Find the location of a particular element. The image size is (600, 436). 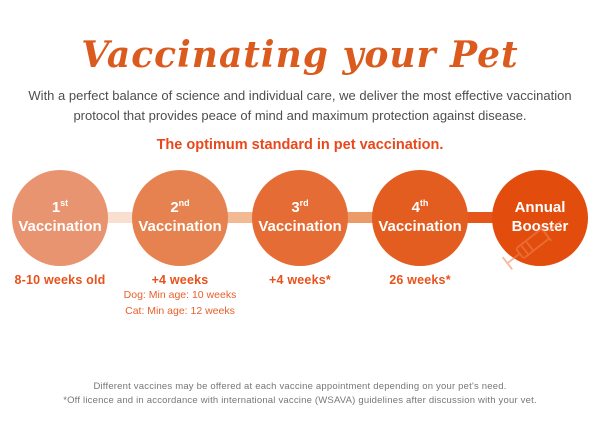

stage-circle-1st-vaccination: 1st Vaccination is located at coordinates (60, 217).